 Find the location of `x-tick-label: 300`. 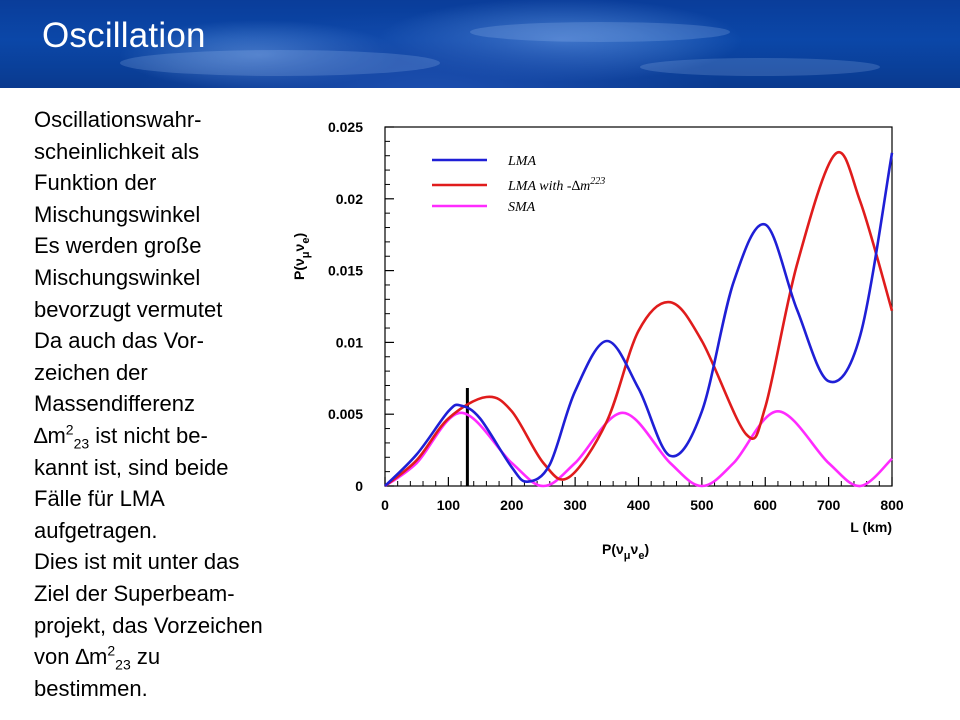

x-tick-label: 300 is located at coordinates (575, 505).